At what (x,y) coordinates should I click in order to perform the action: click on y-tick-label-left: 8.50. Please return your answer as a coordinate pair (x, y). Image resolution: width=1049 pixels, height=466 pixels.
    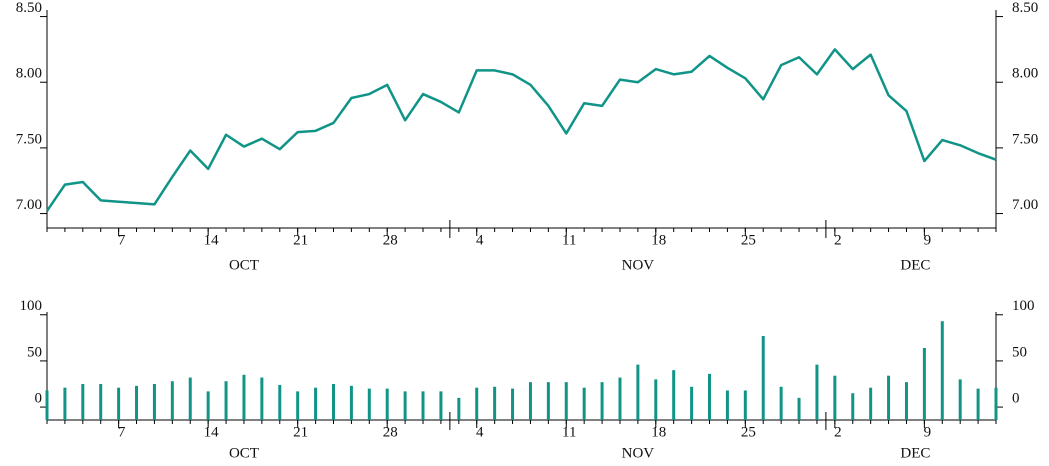
    Looking at the image, I should click on (29, 8).